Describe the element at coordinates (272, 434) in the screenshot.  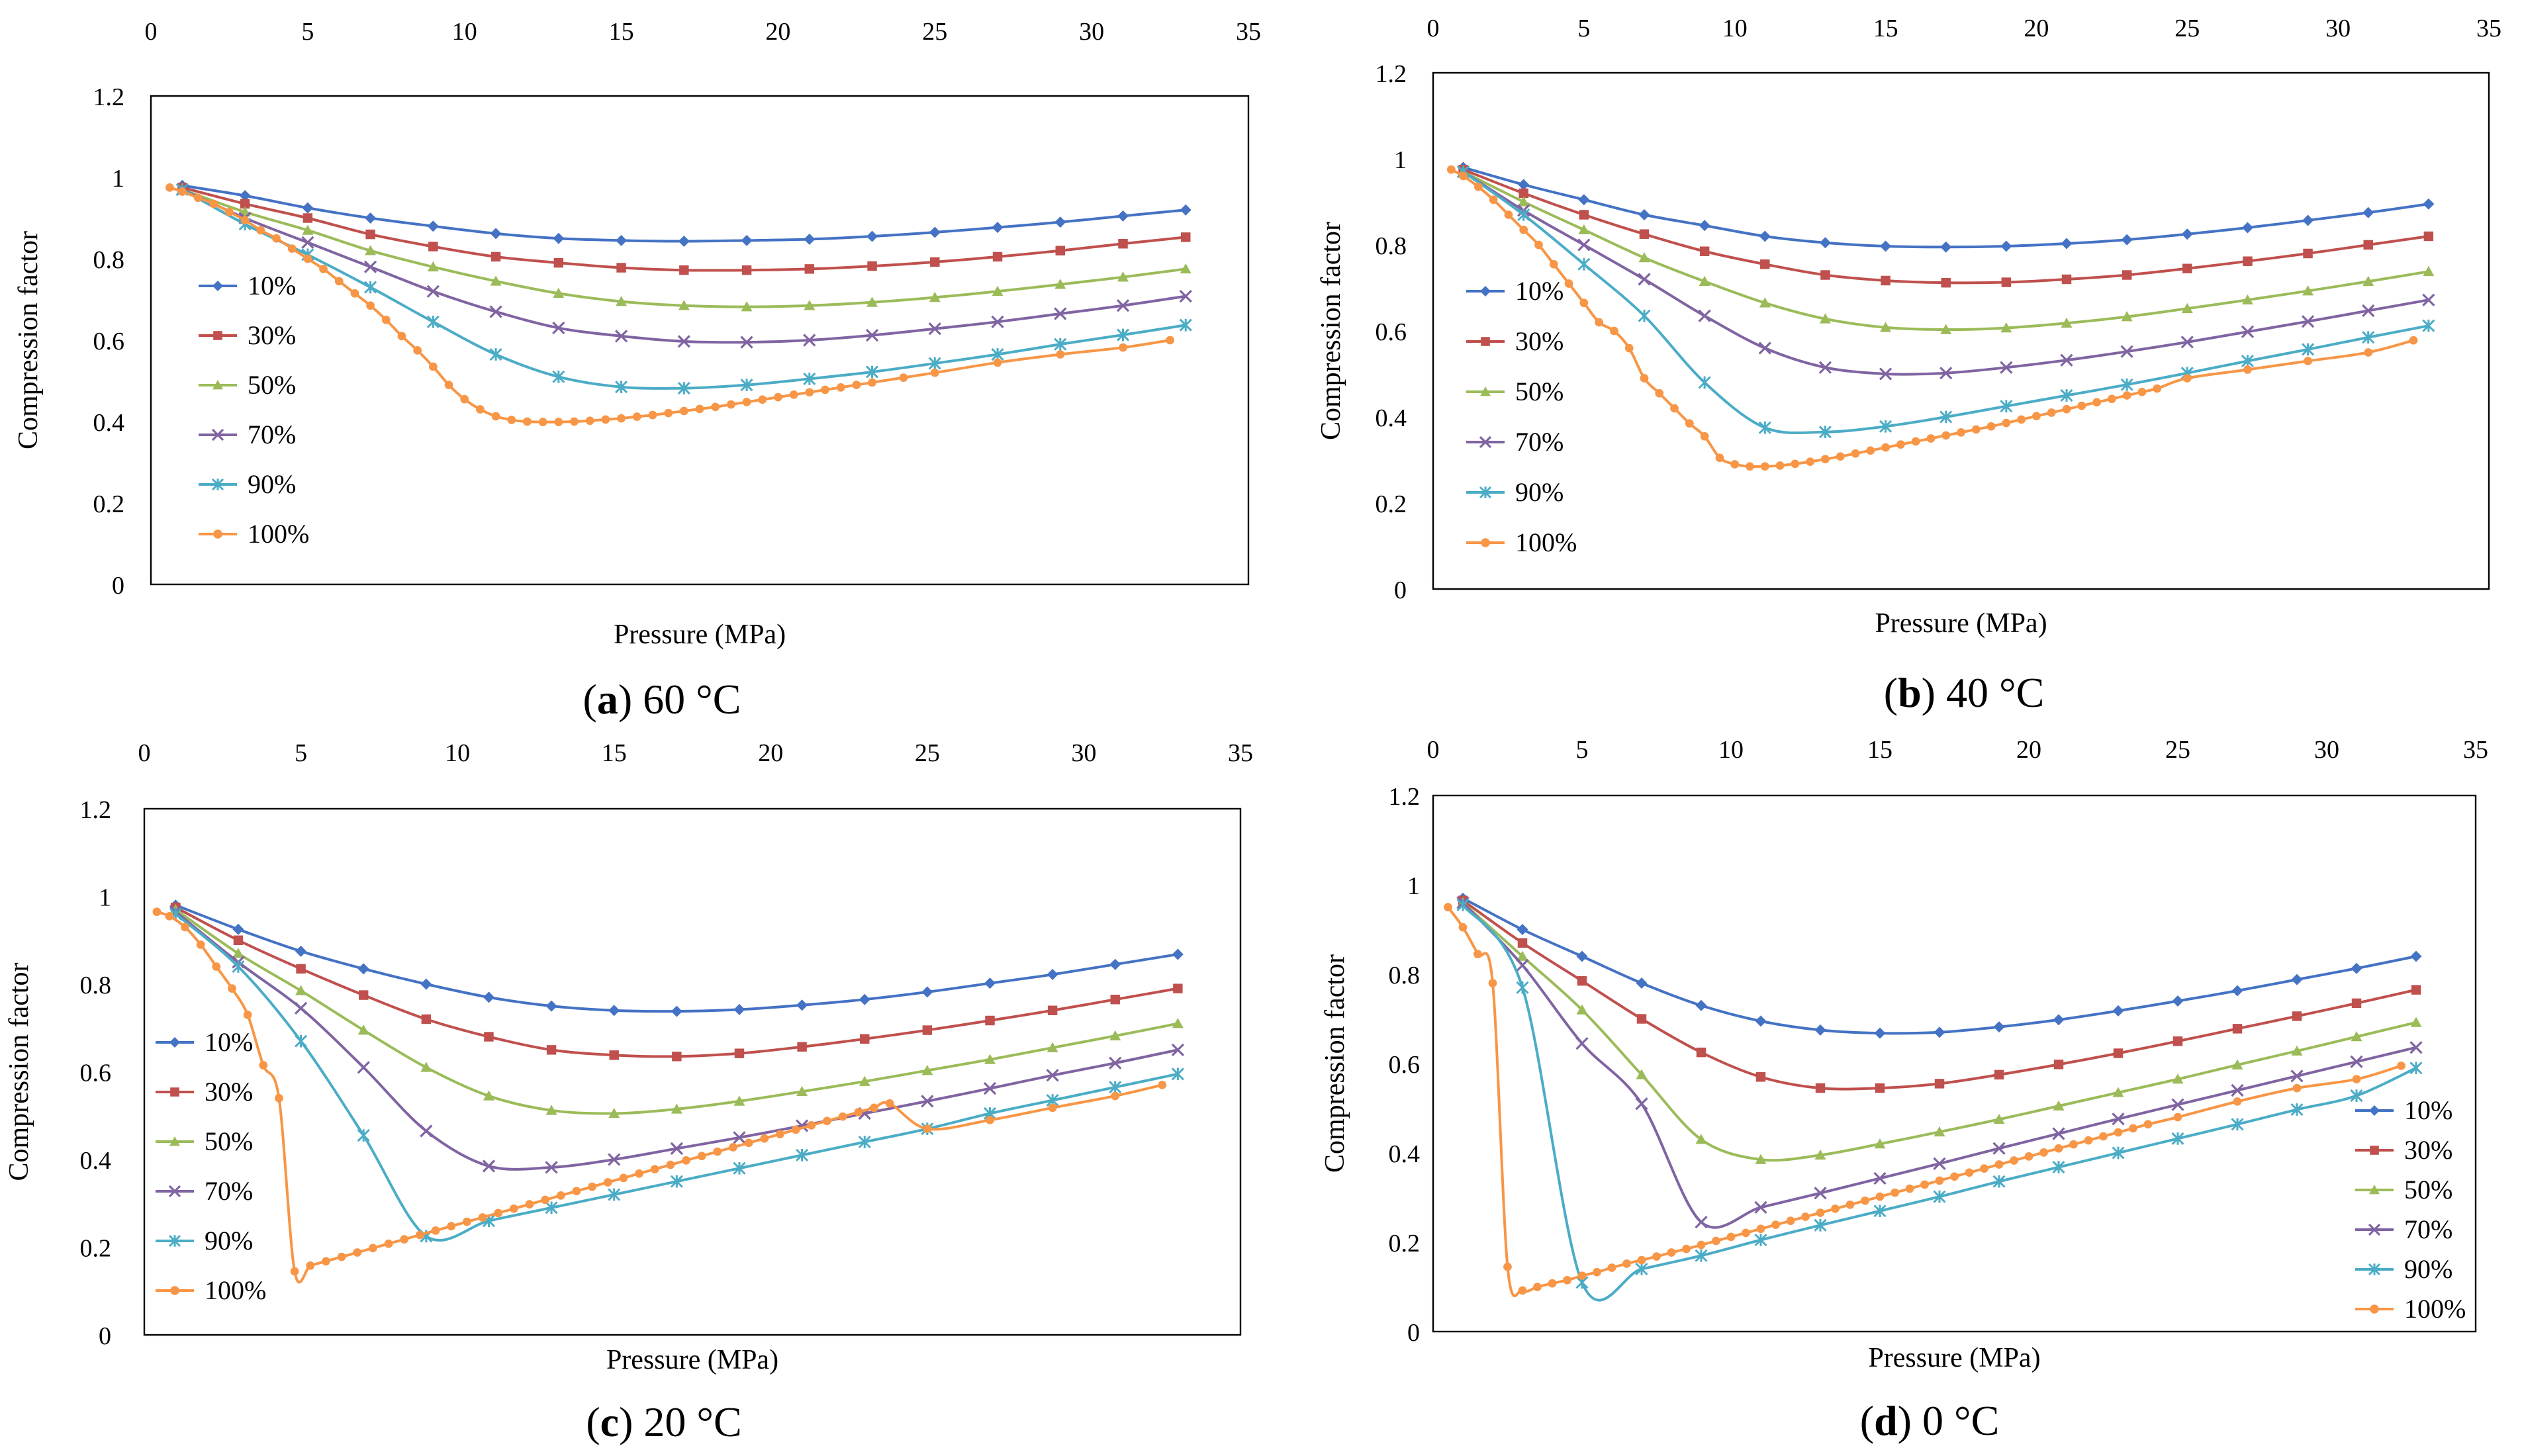
I see `legend-label: 70%` at that location.